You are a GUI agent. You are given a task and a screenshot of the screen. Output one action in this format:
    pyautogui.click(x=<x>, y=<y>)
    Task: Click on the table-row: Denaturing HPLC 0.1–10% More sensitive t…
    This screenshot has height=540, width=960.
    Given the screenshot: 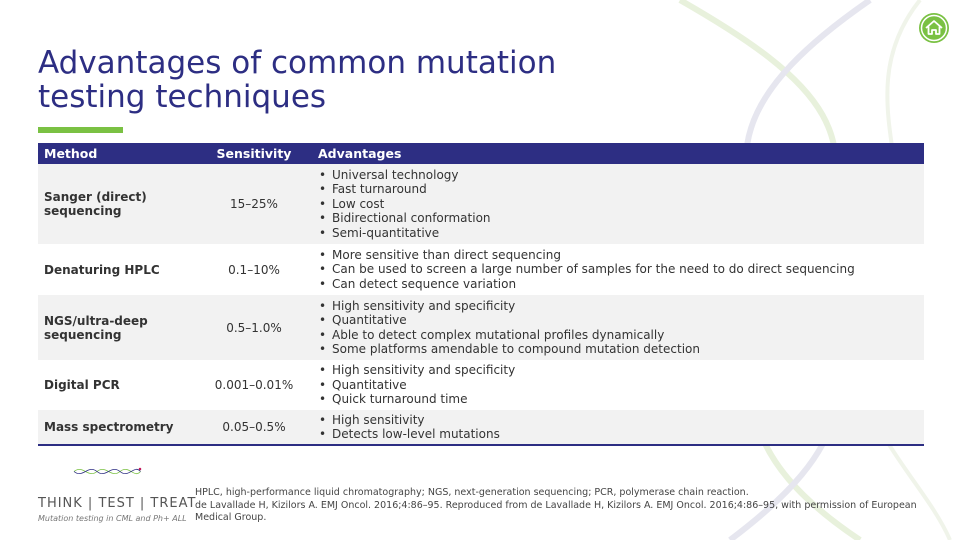 What is the action you would take?
    pyautogui.click(x=481, y=269)
    